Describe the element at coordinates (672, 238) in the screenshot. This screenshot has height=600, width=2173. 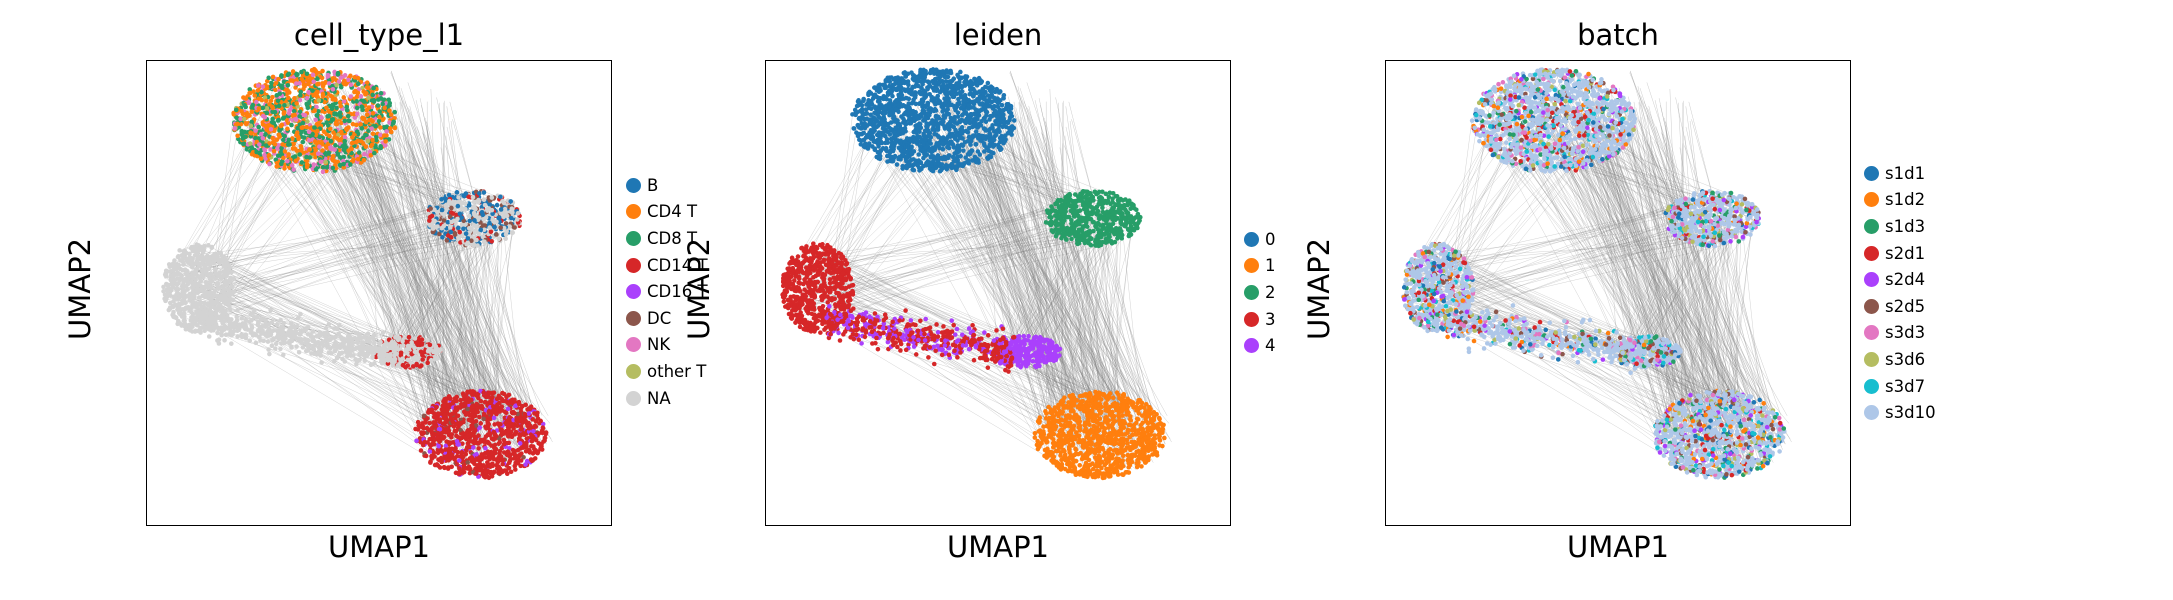
I see `legend-label: CD8 T` at that location.